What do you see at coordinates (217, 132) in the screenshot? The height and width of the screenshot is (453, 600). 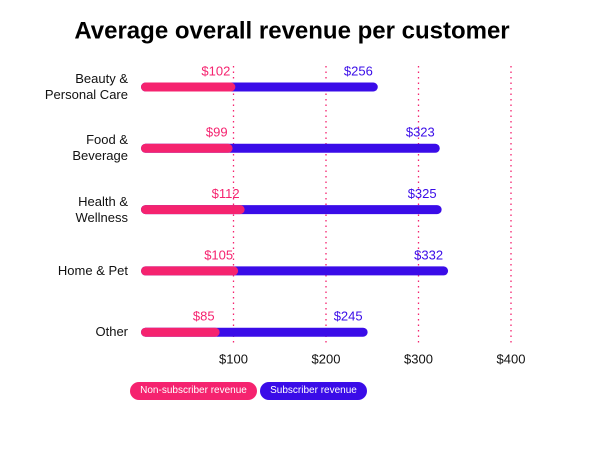 I see `value-label: $99` at bounding box center [217, 132].